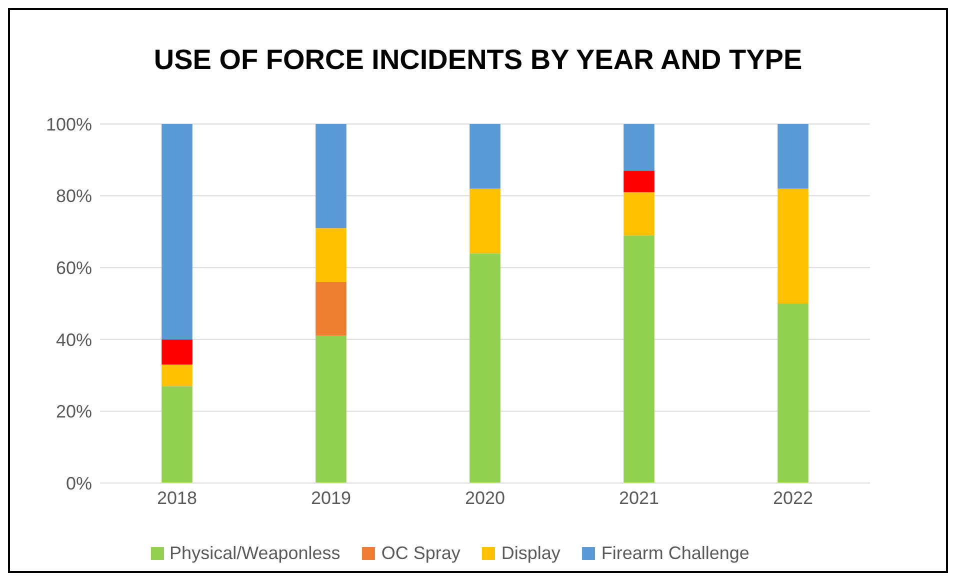  I want to click on x-tick-label: 2019, so click(331, 498).